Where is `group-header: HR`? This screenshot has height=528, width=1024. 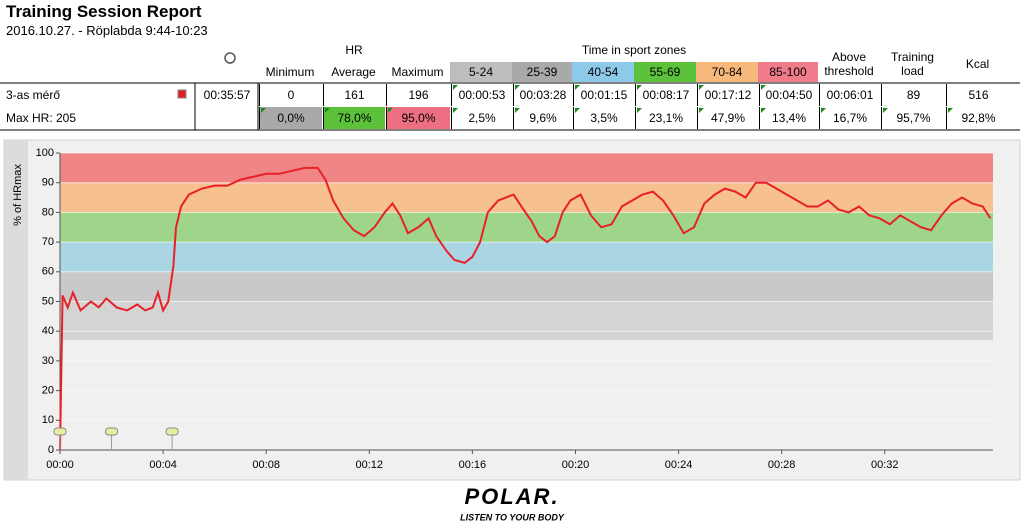 group-header: HR is located at coordinates (354, 50).